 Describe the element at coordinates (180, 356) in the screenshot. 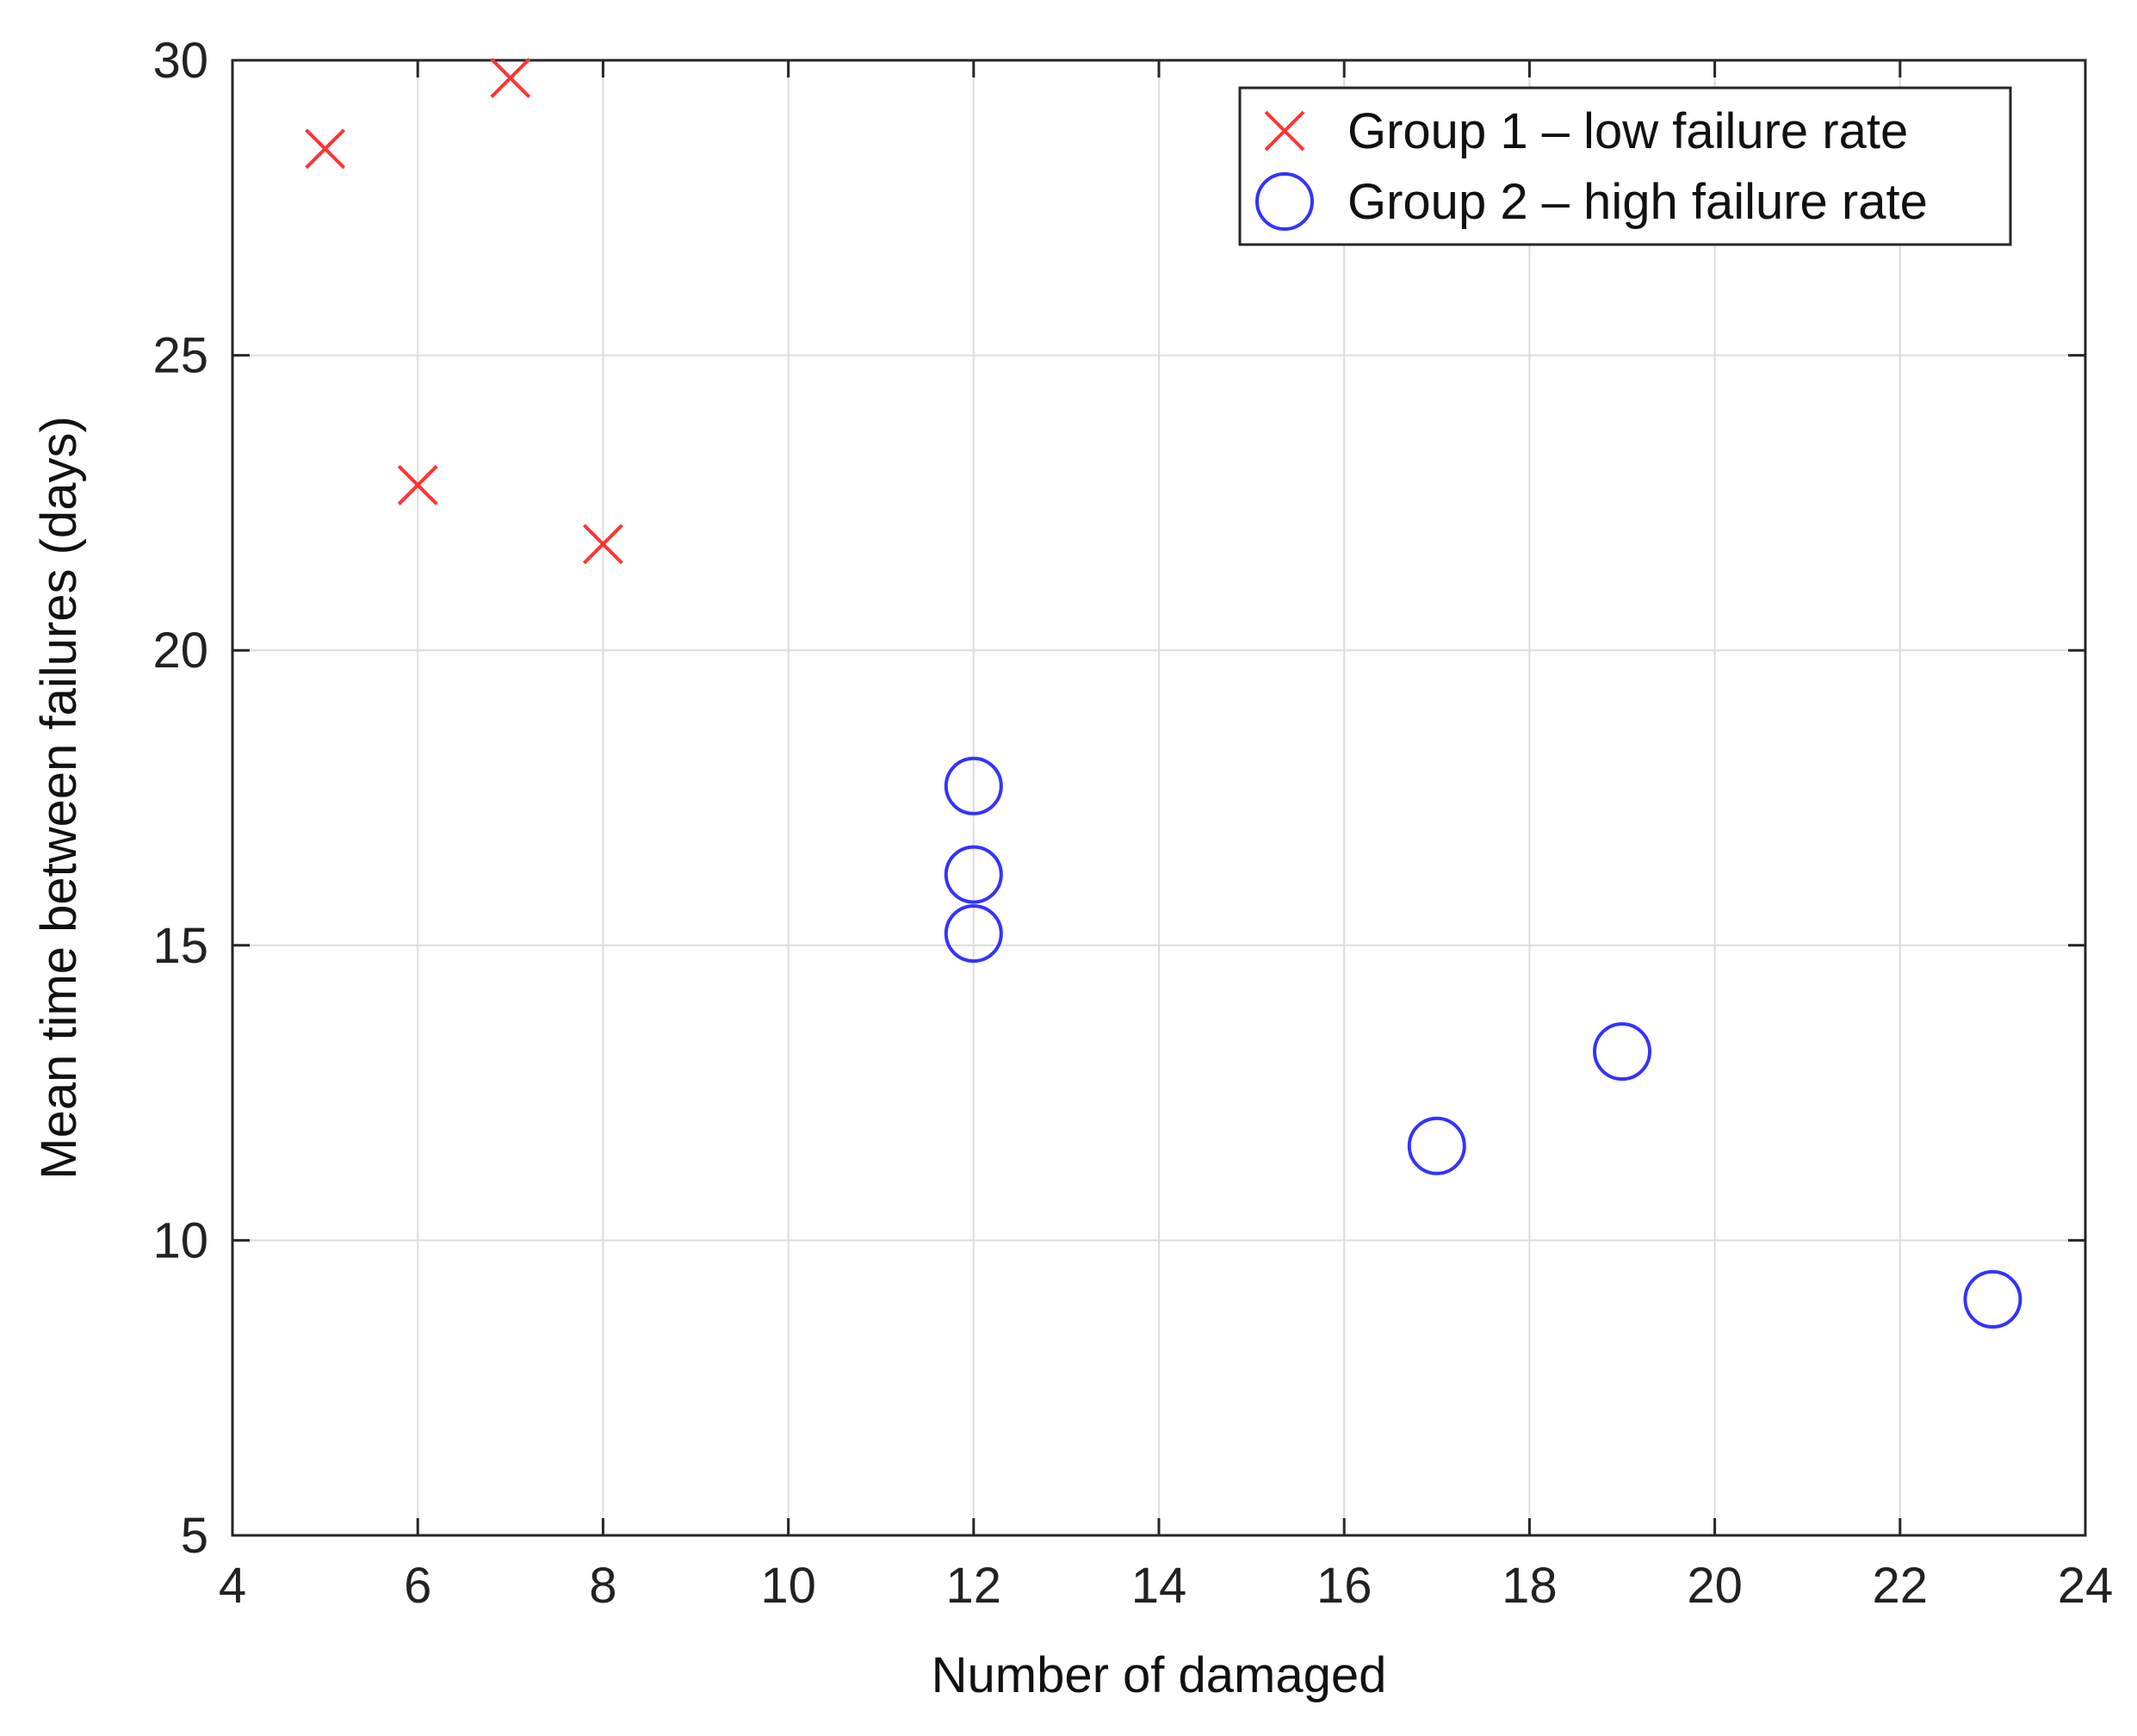

I see `y-tick-label: 25` at that location.